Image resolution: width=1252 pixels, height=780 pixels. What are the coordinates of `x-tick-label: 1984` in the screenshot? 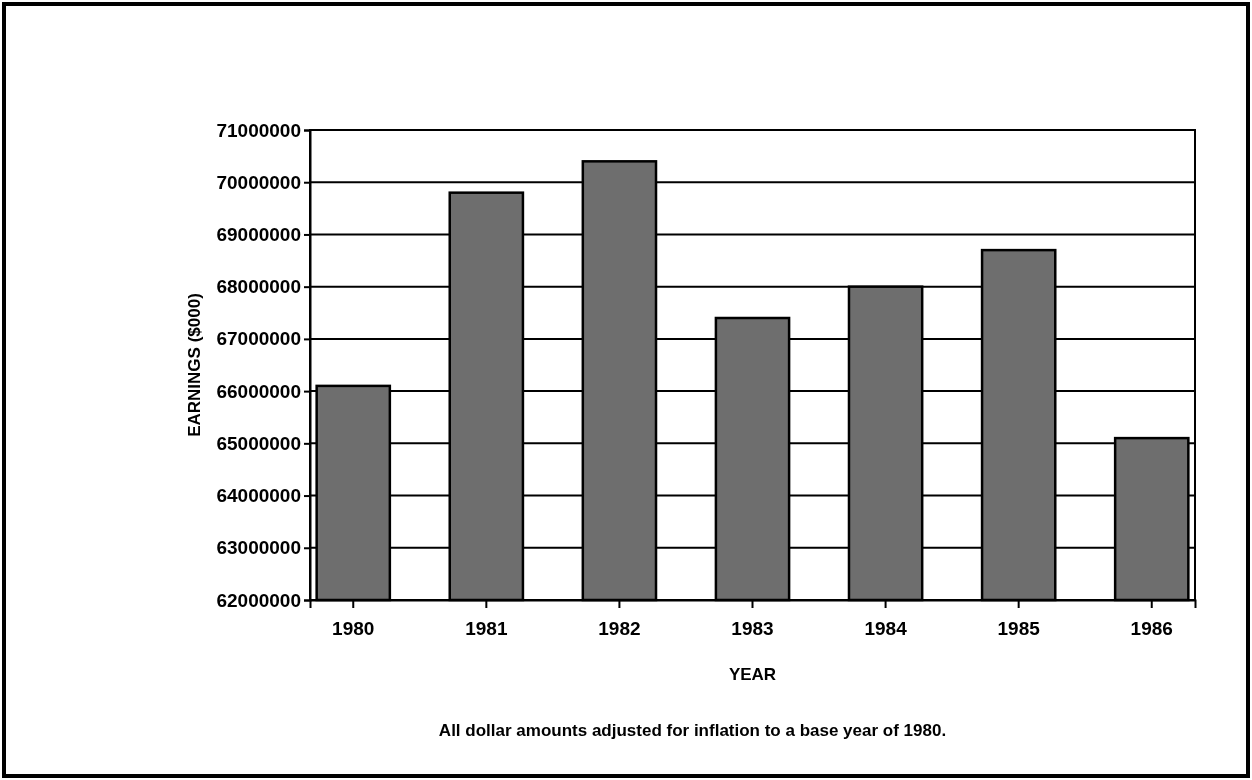 It's located at (886, 629).